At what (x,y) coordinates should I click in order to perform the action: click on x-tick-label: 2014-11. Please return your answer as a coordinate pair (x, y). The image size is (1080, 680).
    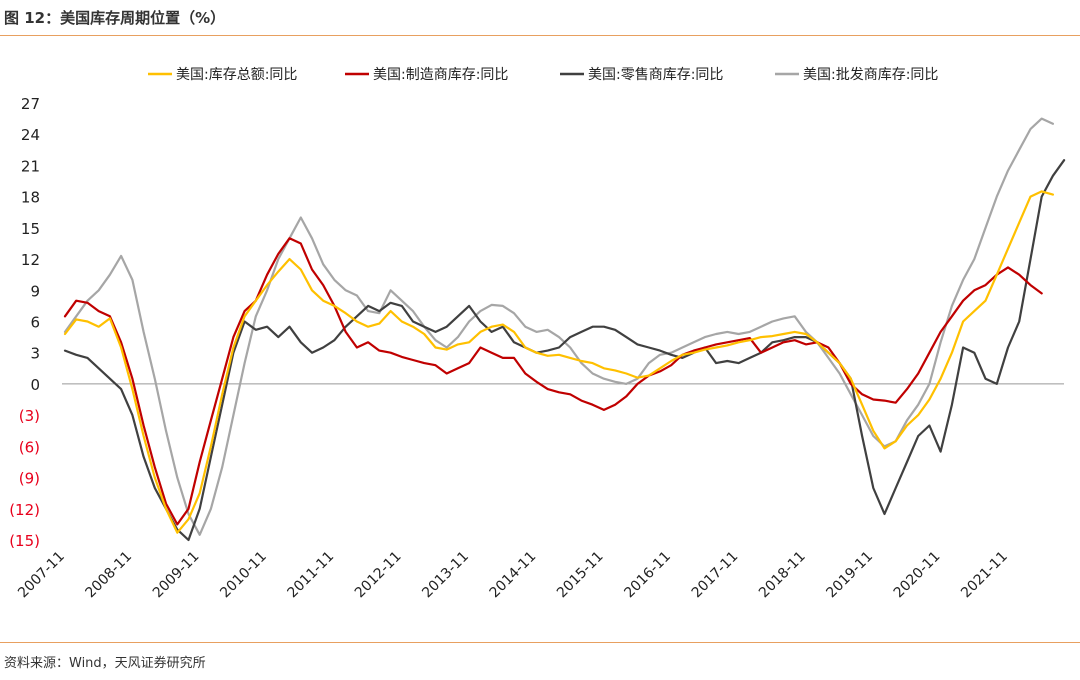
    Looking at the image, I should click on (513, 575).